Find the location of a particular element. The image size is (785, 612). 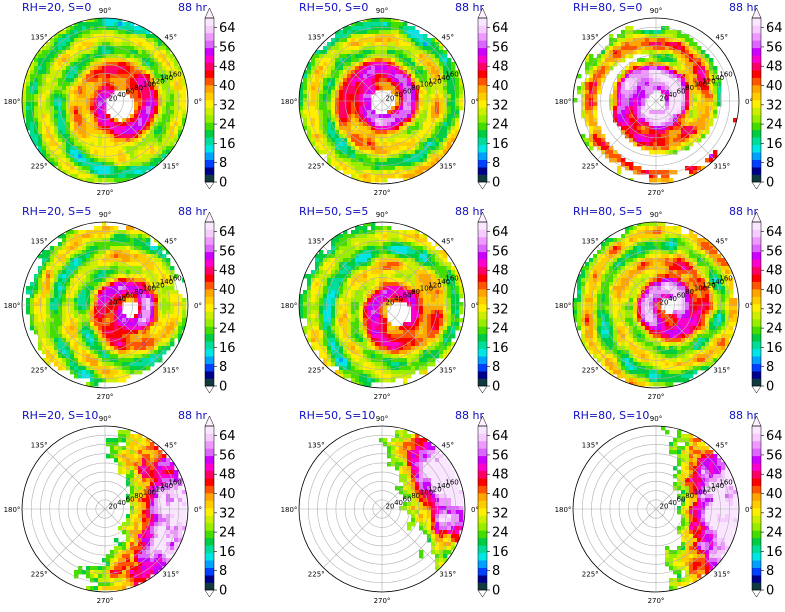

colorbar-tick-label: 8 is located at coordinates (770, 571).